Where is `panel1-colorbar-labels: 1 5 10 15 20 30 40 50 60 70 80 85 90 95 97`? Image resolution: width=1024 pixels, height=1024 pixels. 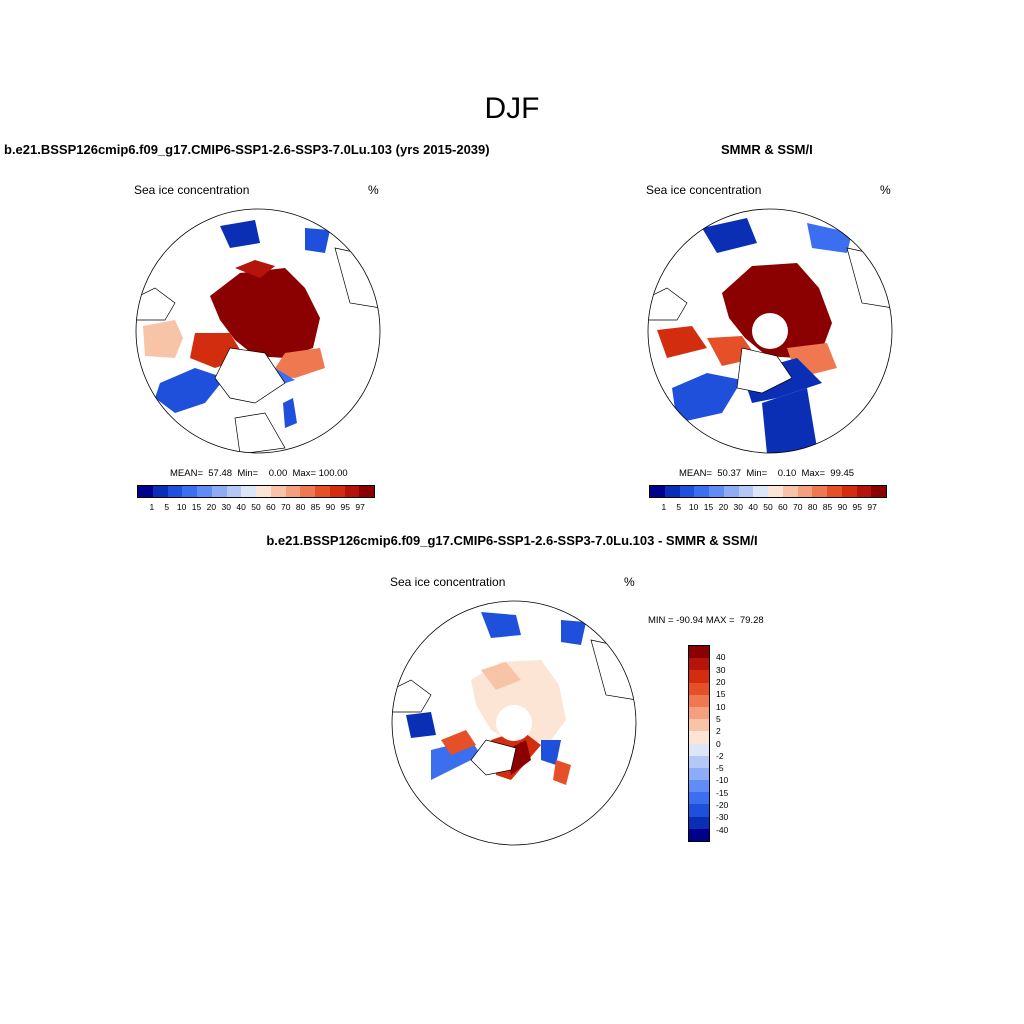
panel1-colorbar-labels: 1 5 10 15 20 30 40 50 60 70 80 85 90 95 97 is located at coordinates (256, 508).